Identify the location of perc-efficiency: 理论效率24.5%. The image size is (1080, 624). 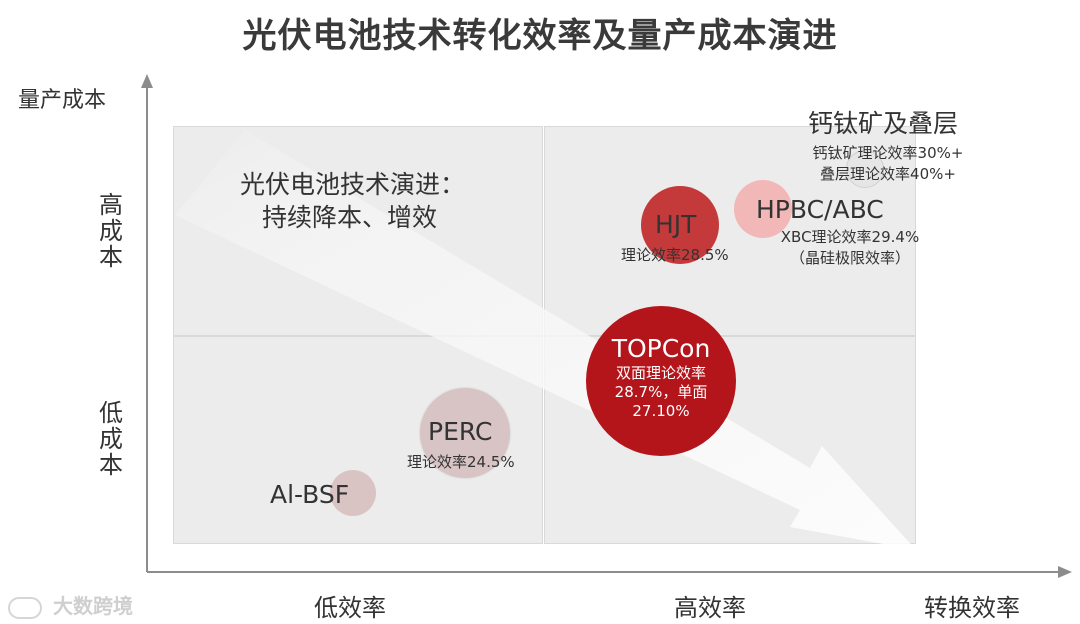
(461, 462).